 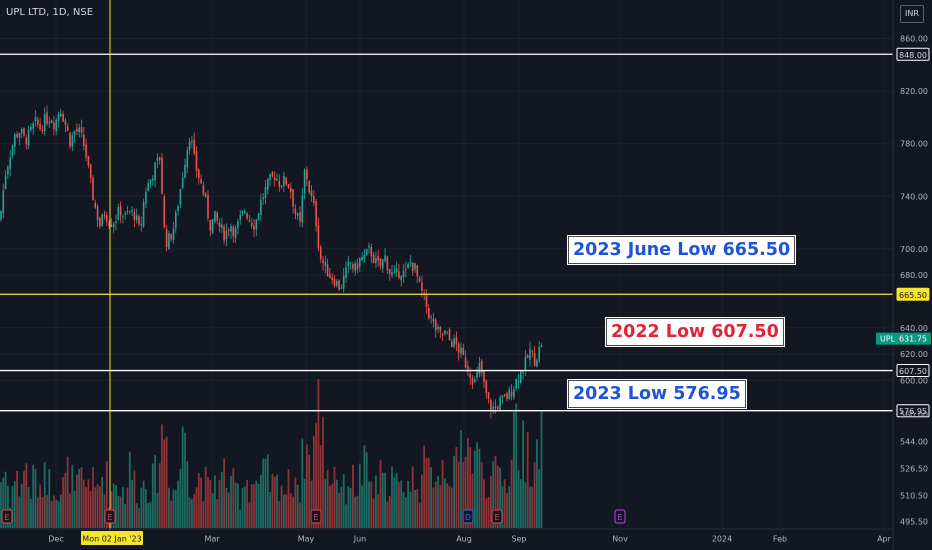 I want to click on currency-button: INR, so click(x=912, y=14).